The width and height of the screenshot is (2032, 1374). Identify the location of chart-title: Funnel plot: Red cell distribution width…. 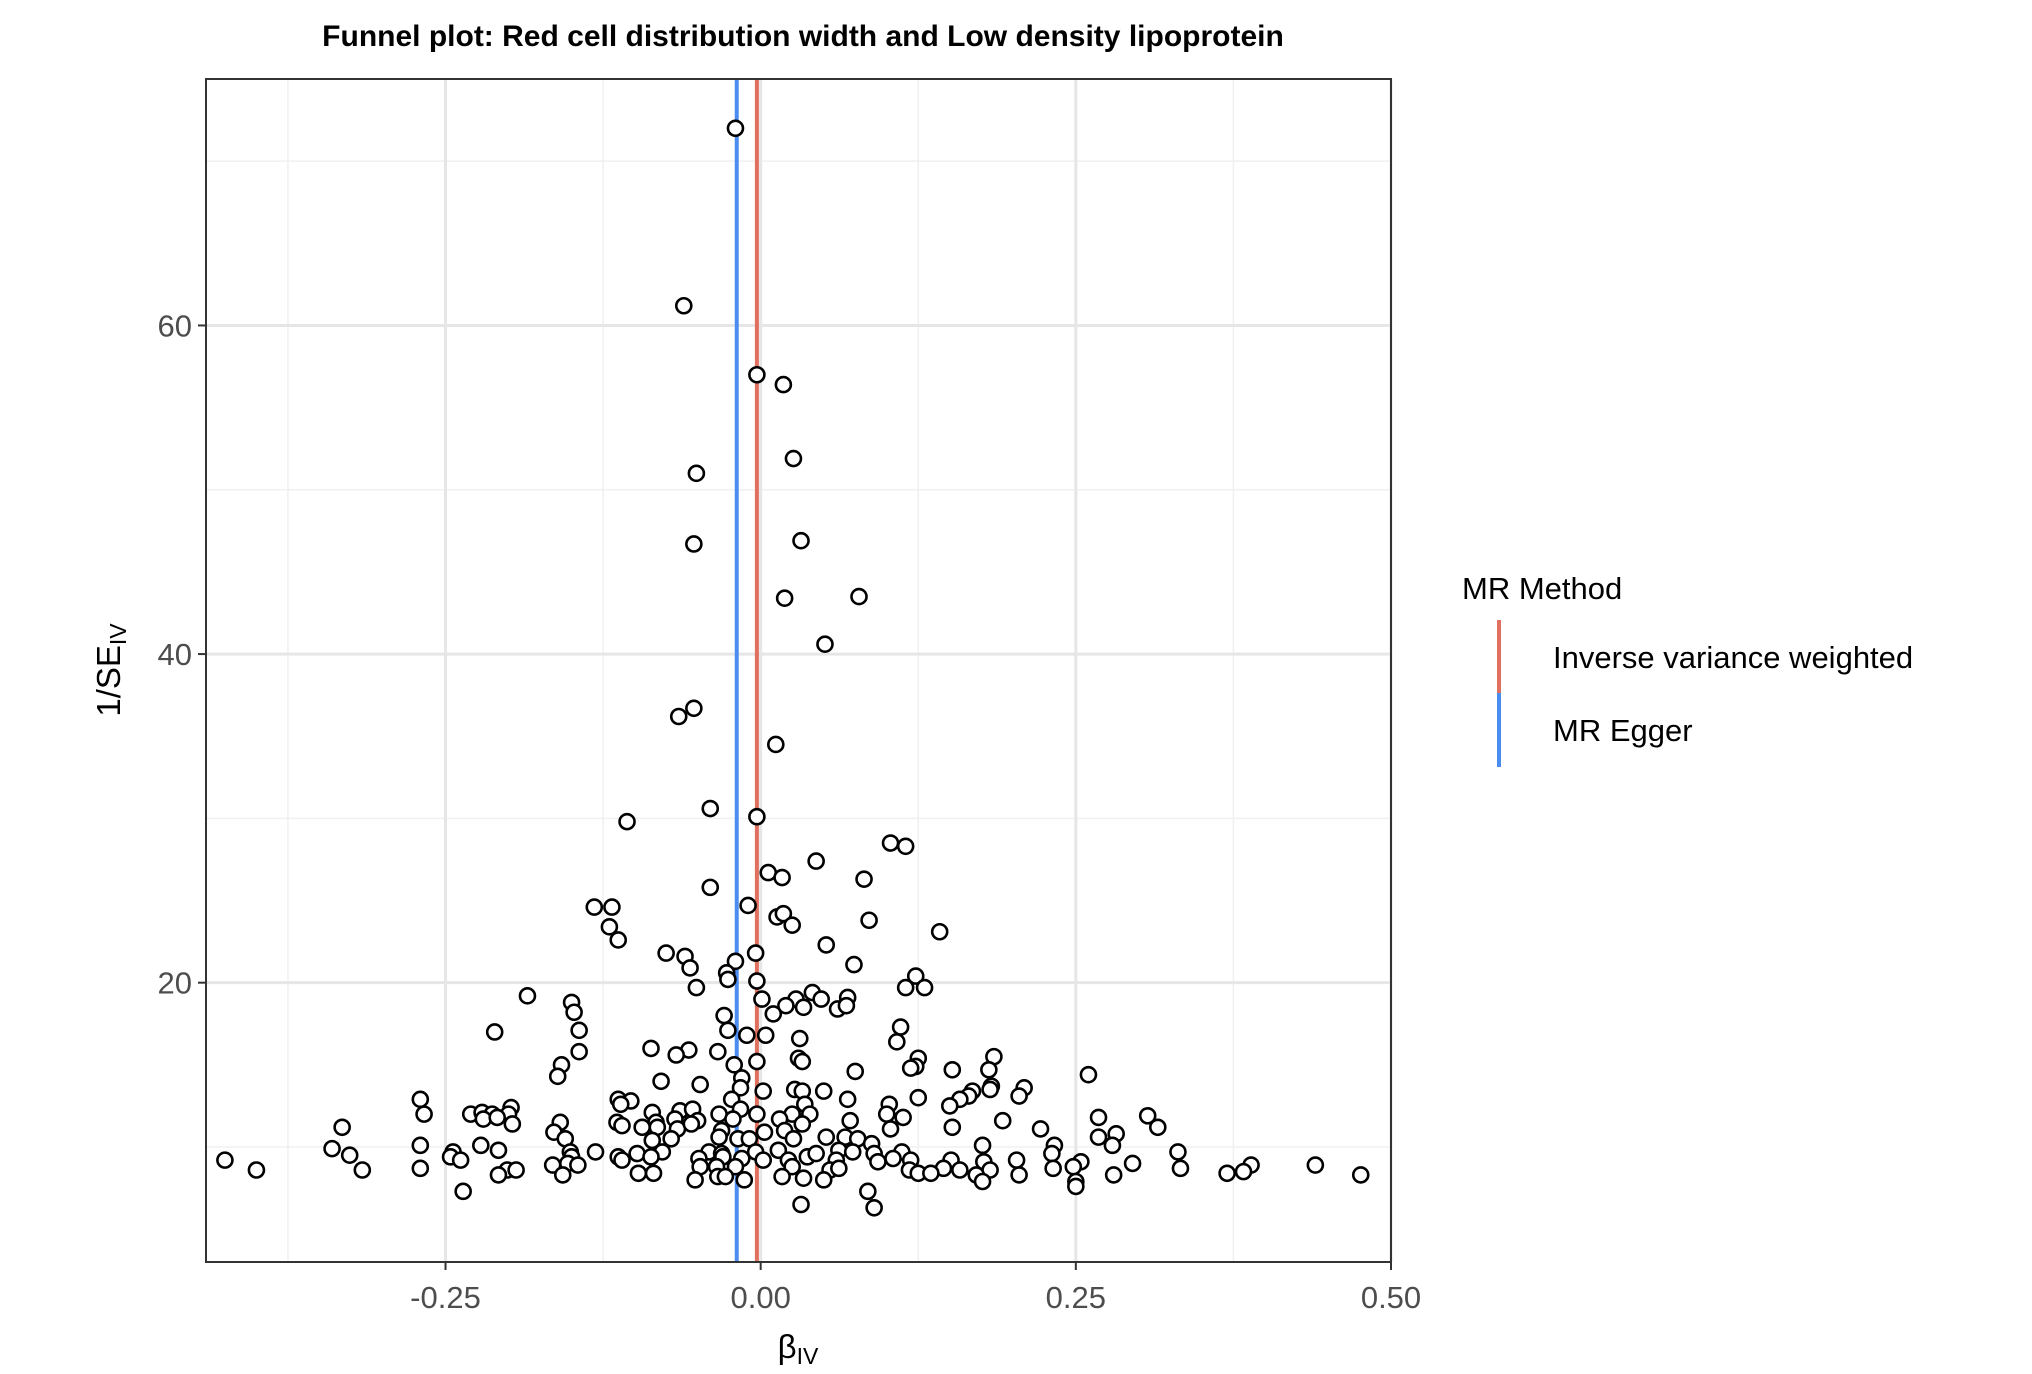
(803, 36).